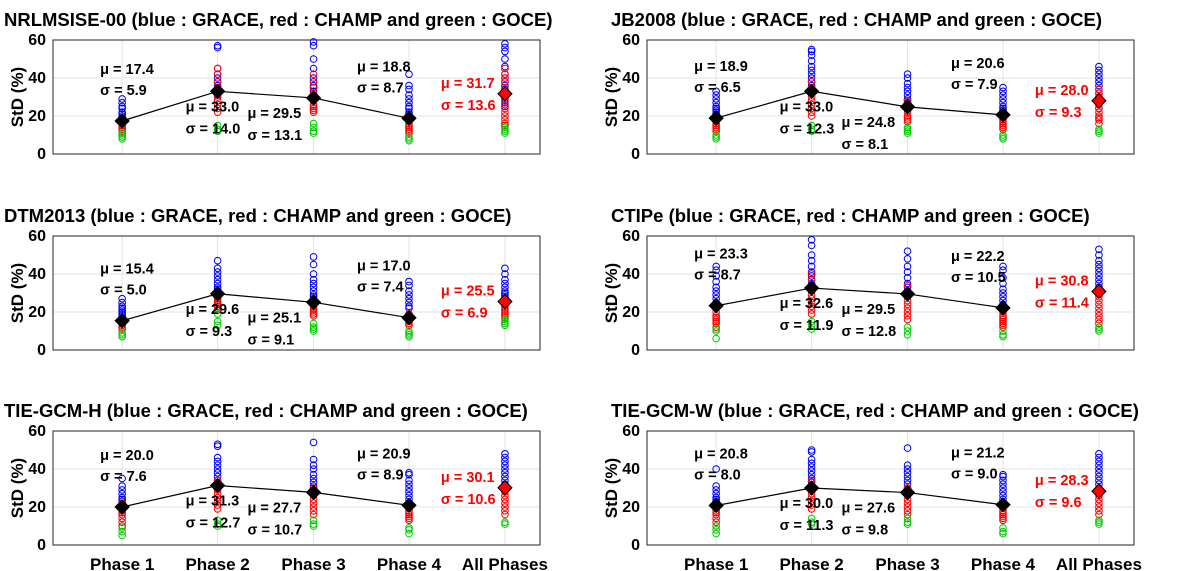  Describe the element at coordinates (635, 350) in the screenshot. I see `y-tick-label: 0` at that location.